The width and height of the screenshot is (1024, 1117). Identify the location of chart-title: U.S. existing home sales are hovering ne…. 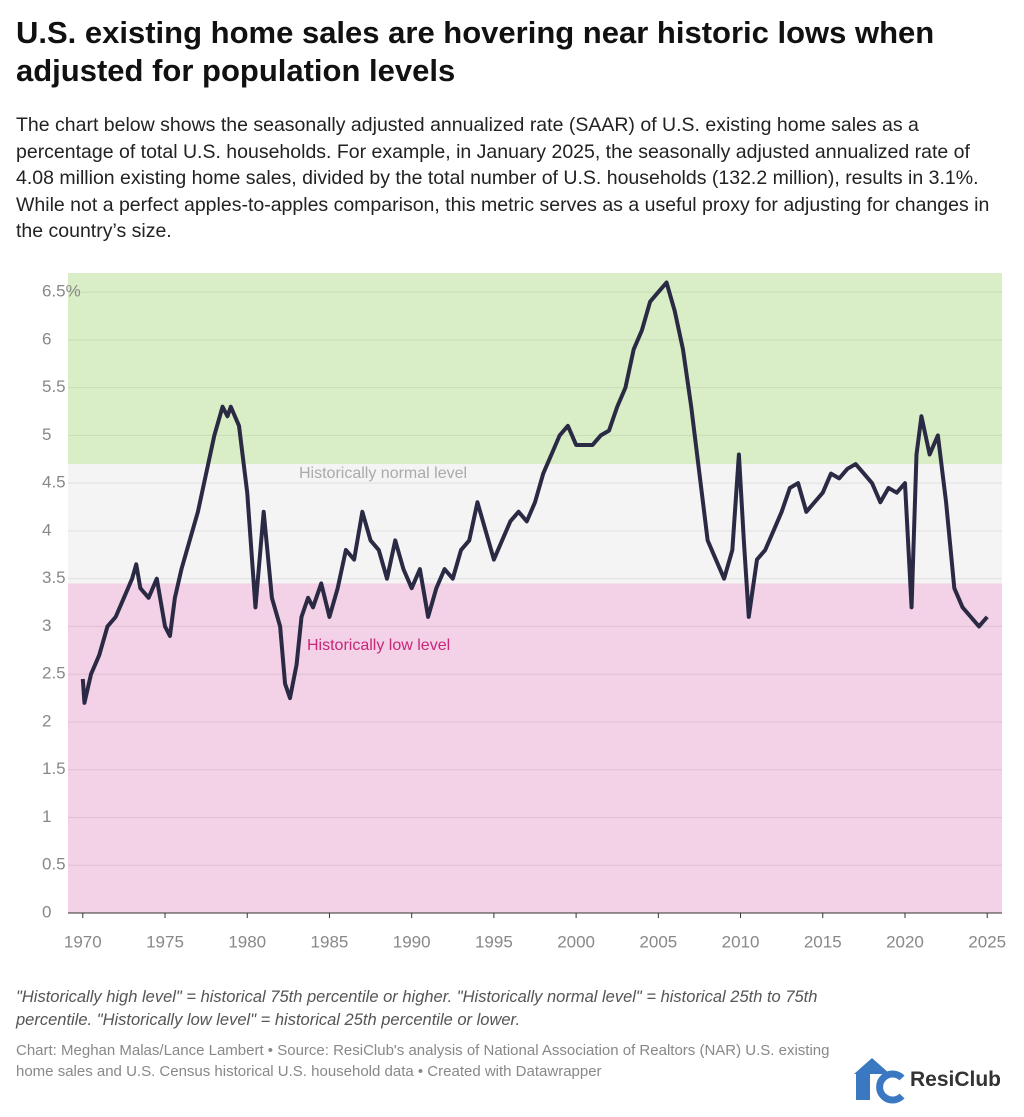
(475, 51).